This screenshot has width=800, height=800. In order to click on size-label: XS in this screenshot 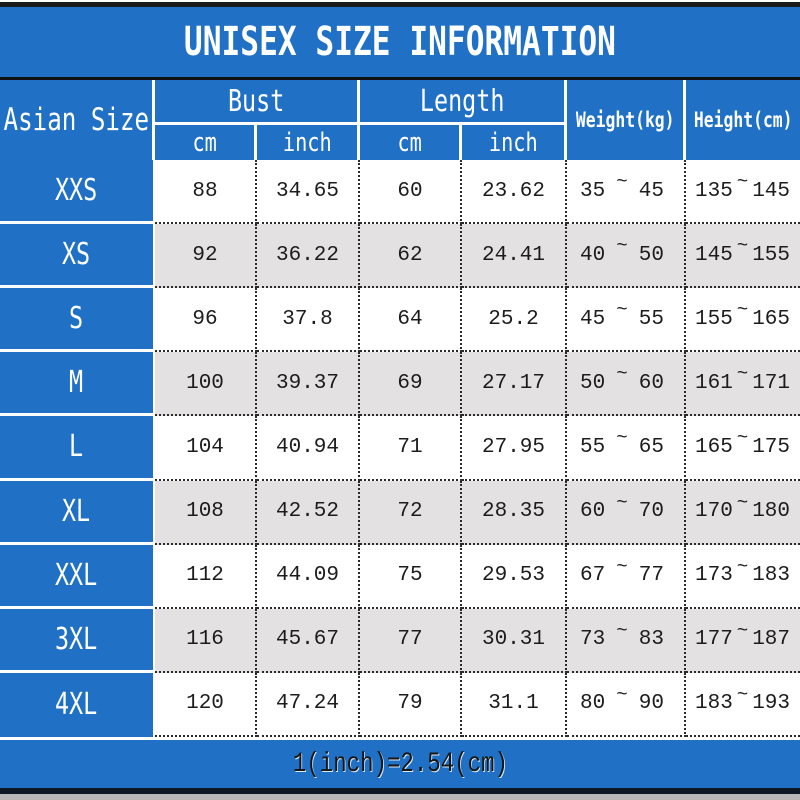, I will do `click(76, 255)`.